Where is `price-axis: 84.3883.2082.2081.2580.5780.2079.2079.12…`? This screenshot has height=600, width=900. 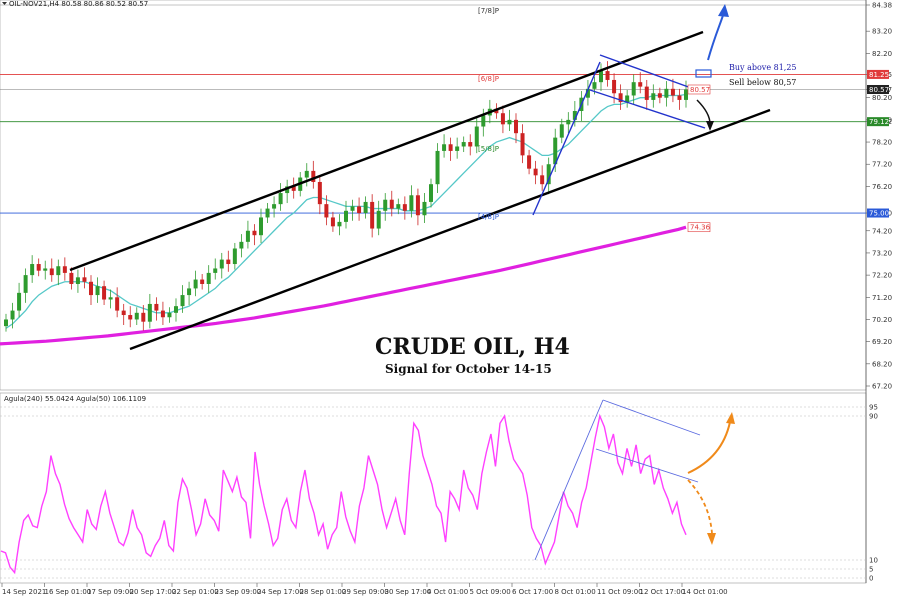 price-axis: 84.3883.2082.2081.2580.5780.2079.2079.12… is located at coordinates (879, 196).